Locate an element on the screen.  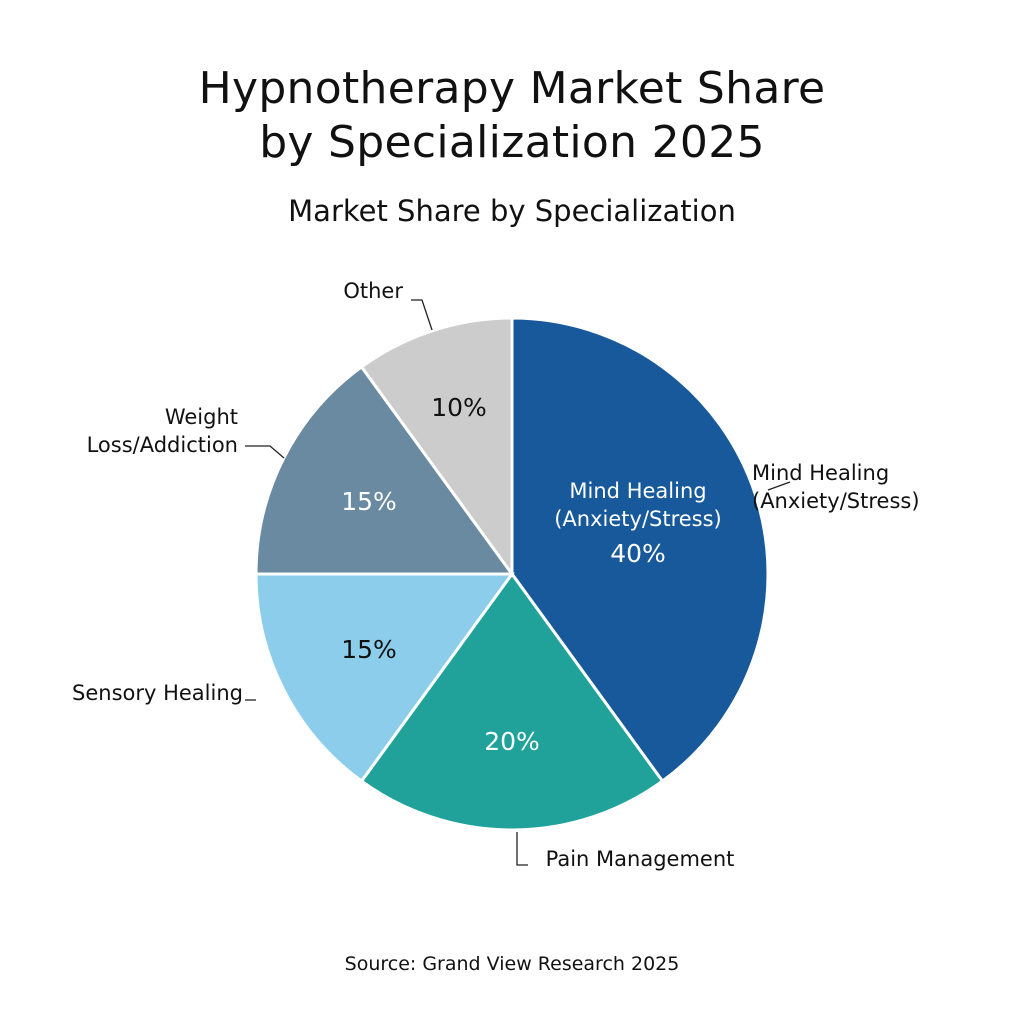
slice-category-label: Weight is located at coordinates (201, 417).